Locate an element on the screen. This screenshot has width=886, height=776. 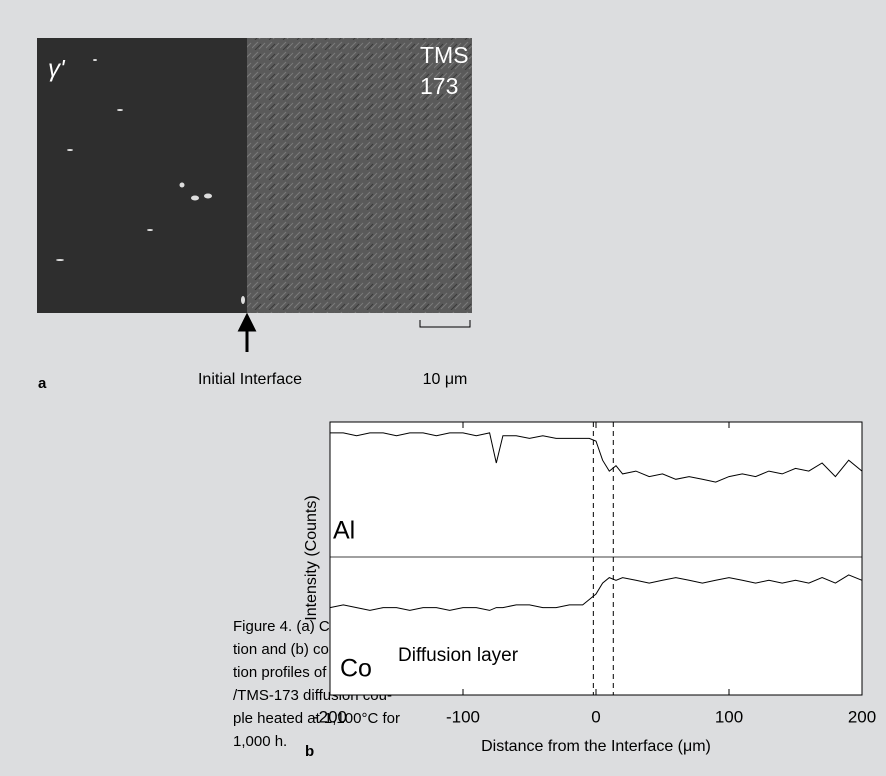
micrograph-gamma-region is located at coordinates (142, 175).